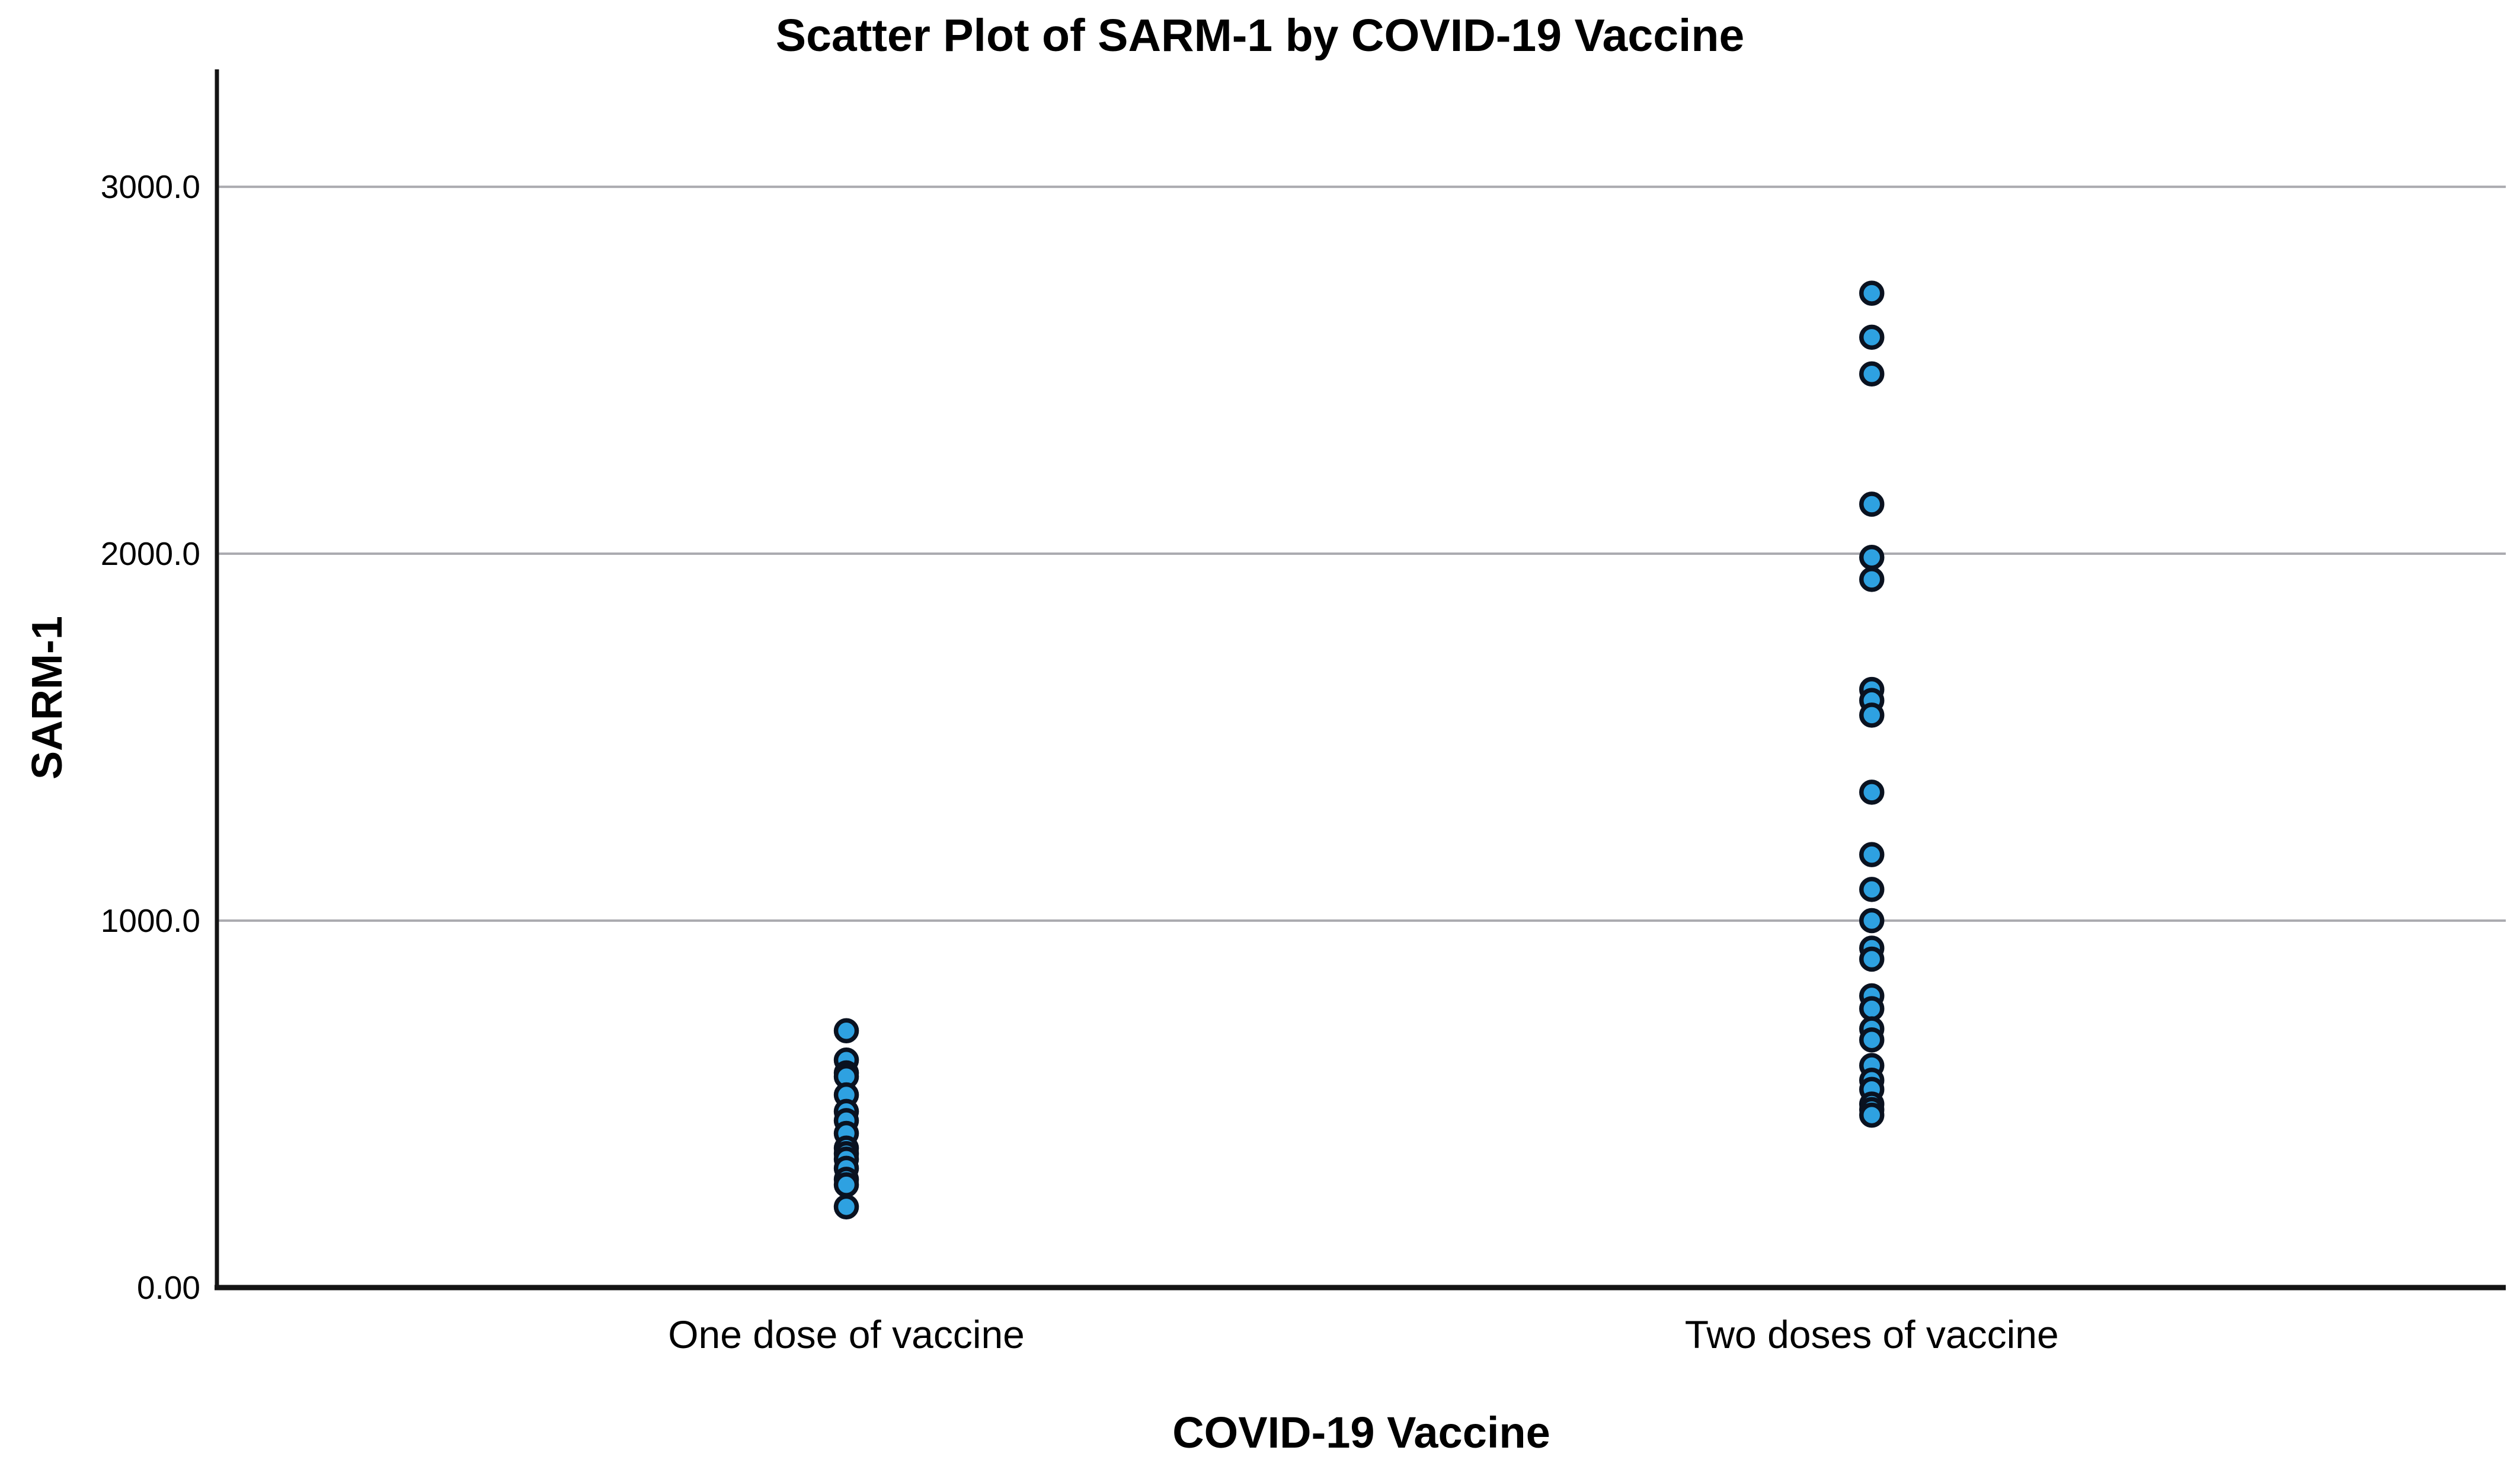  Describe the element at coordinates (151, 920) in the screenshot. I see `y-tick-label: 1000.0` at that location.